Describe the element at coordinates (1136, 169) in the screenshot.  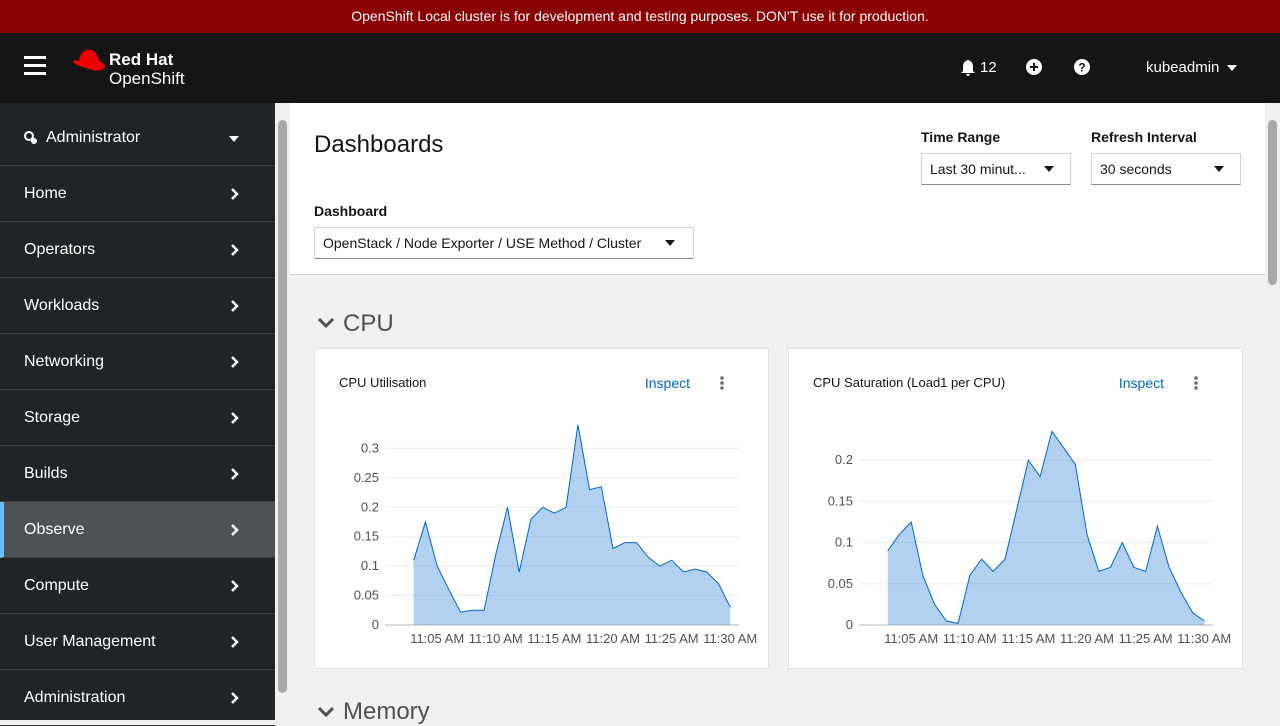
I see `refresh-value: 30 seconds` at that location.